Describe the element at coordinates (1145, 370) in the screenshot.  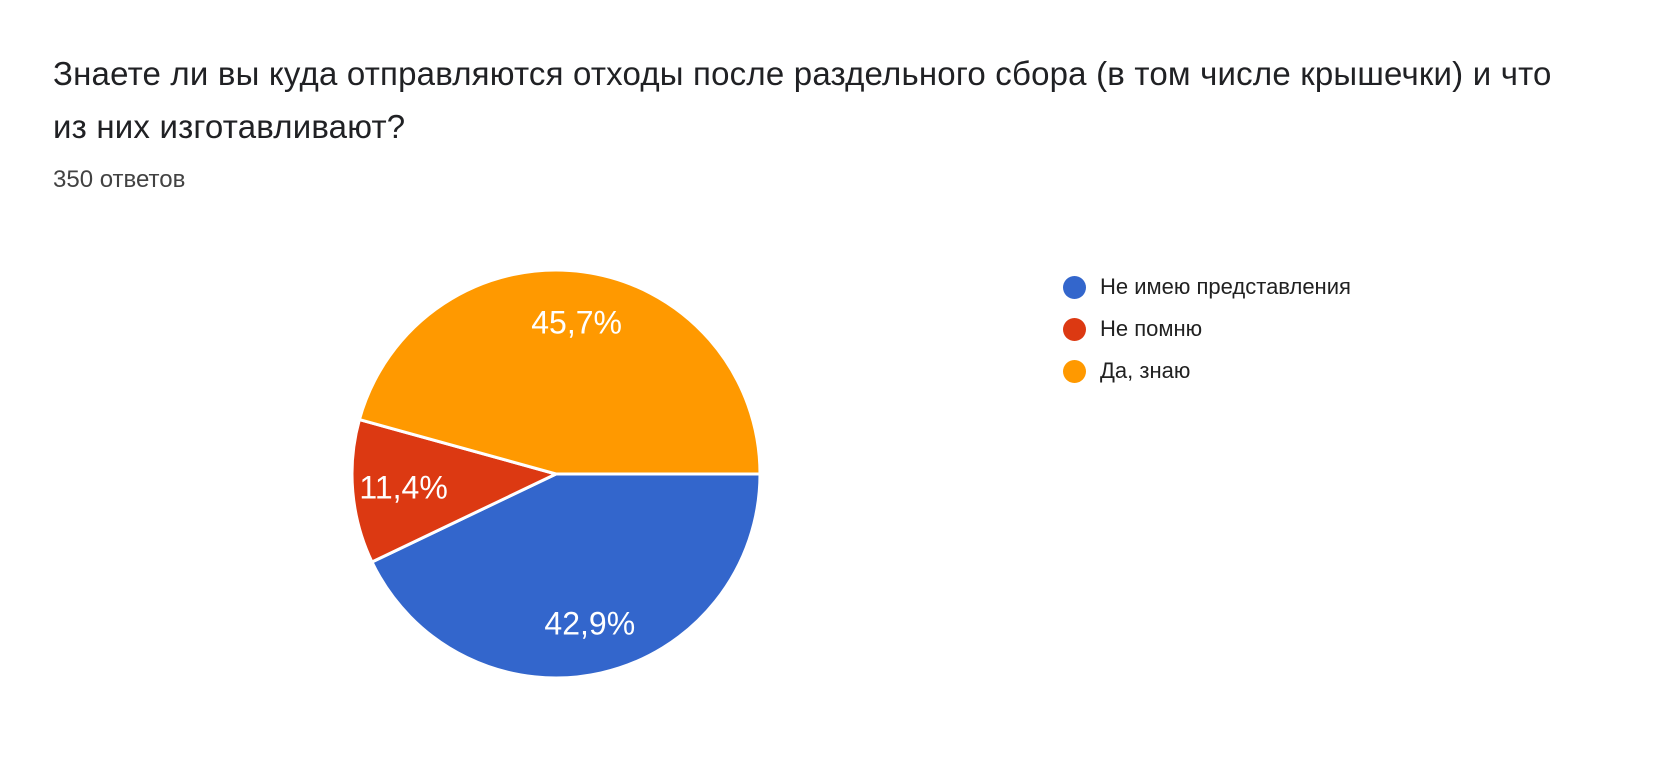
I see `legend-item-label: Да, знаю` at that location.